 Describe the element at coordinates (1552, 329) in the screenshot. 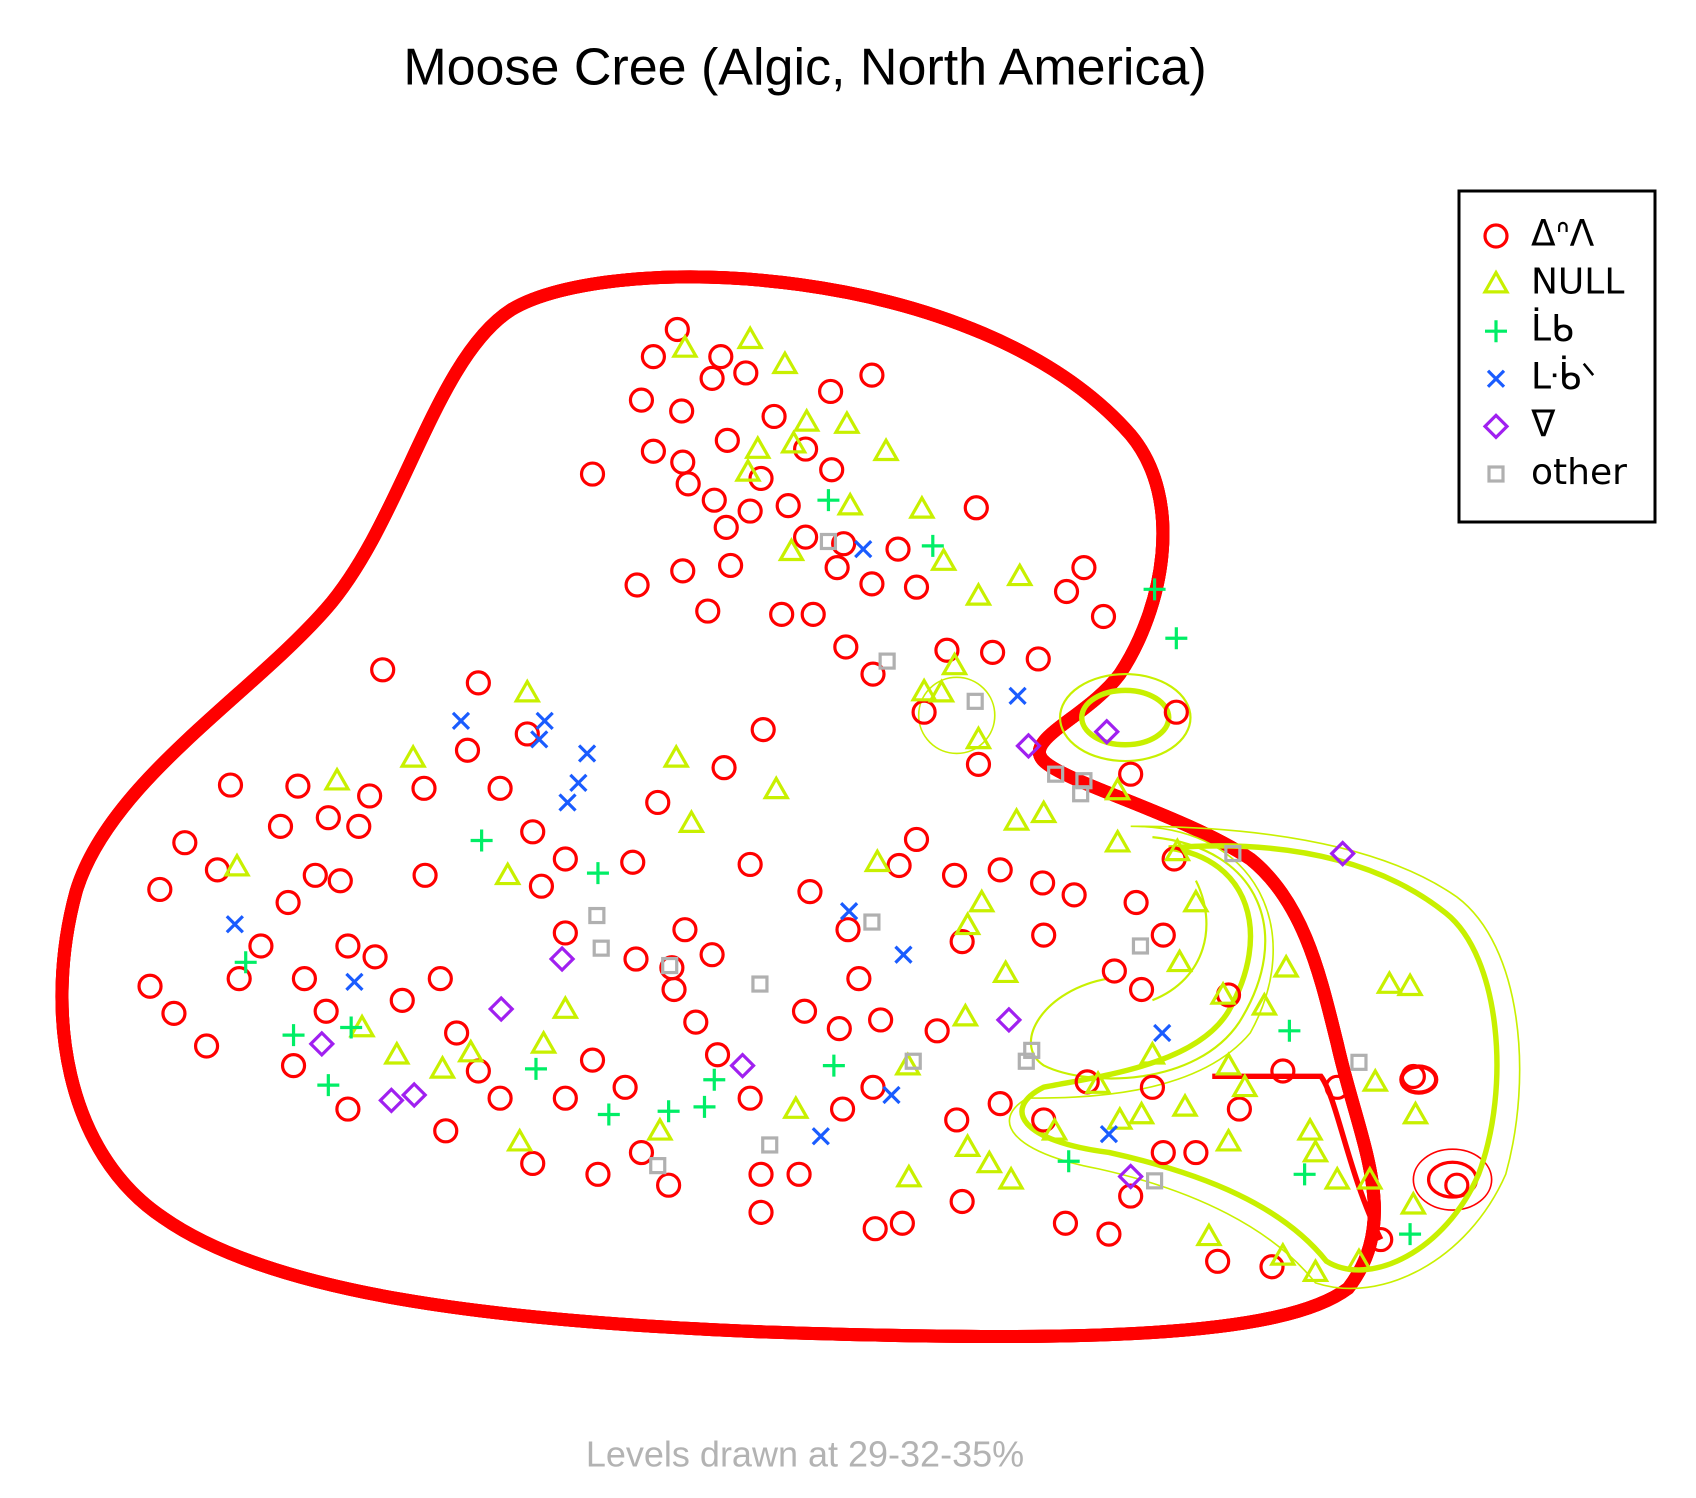

I see `legend-label: ᒫᑲ` at that location.